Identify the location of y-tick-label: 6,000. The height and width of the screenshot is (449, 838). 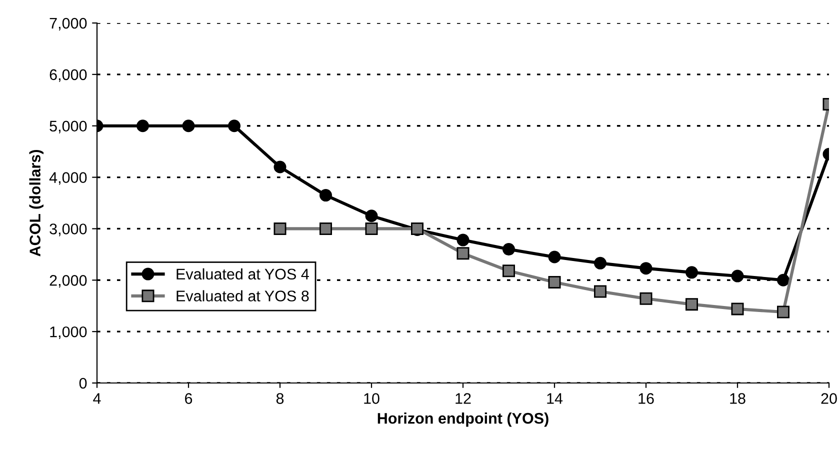
(68, 75).